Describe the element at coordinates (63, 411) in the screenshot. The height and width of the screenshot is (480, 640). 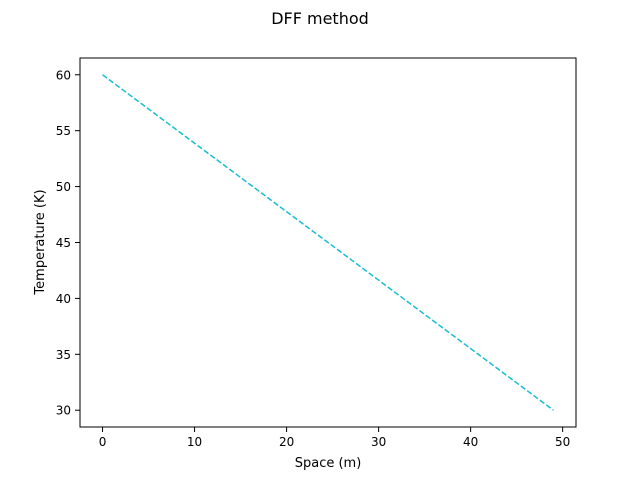
I see `y-tick-label: 30` at that location.